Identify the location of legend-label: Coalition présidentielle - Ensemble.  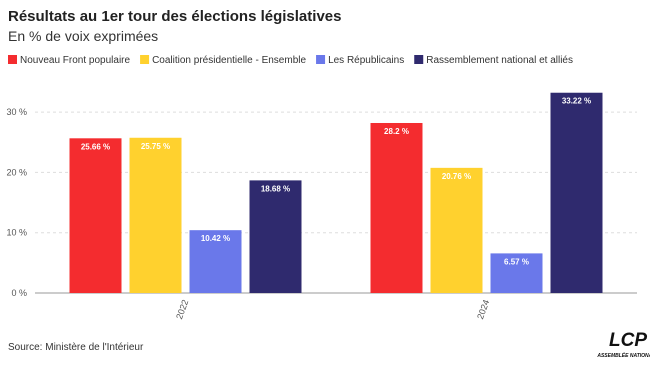
(229, 60).